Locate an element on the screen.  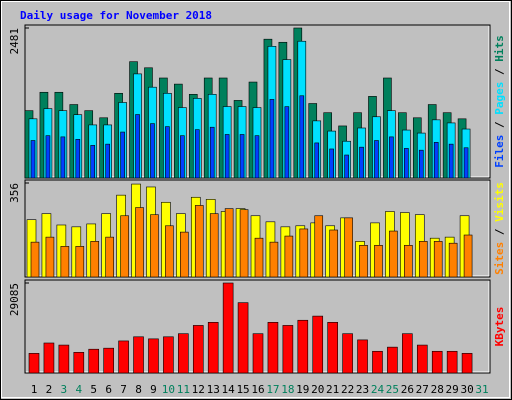
x-tick-label: 22 is located at coordinates (347, 389).